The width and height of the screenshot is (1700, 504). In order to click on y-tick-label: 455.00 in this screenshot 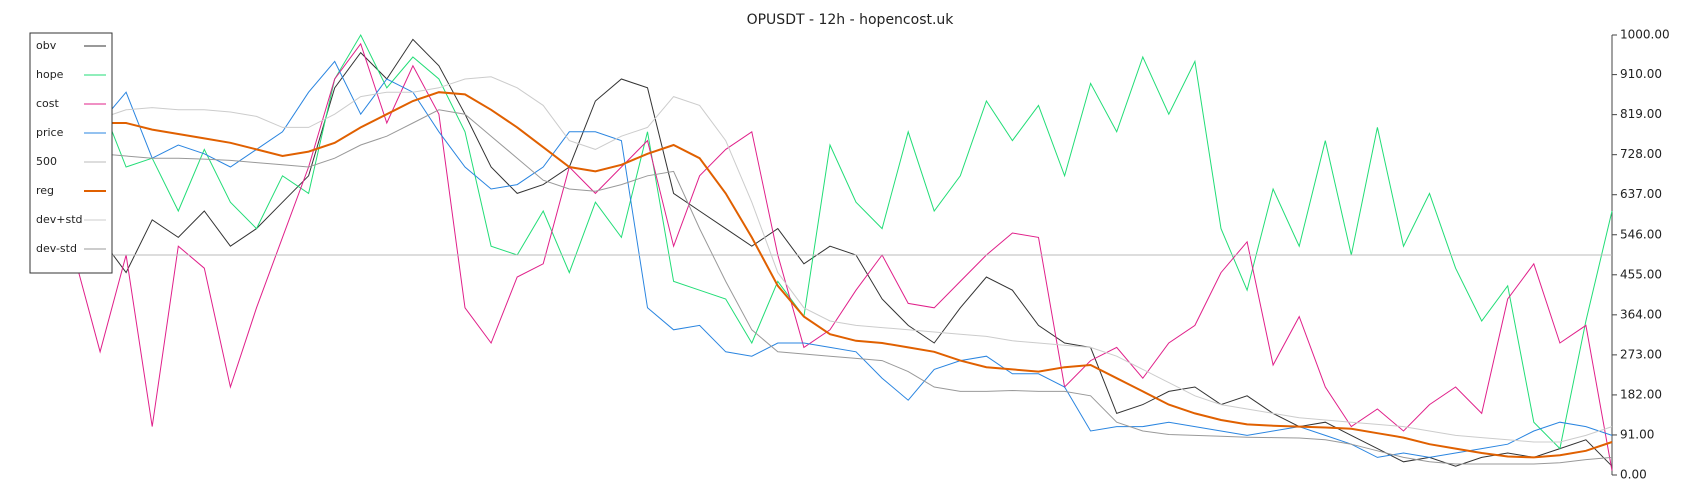, I will do `click(1641, 274)`.